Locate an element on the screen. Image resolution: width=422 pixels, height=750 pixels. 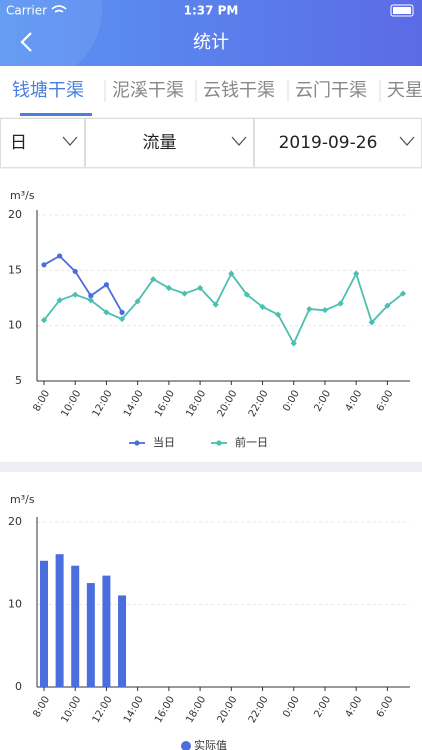
legend-label: 当日 is located at coordinates (164, 442).